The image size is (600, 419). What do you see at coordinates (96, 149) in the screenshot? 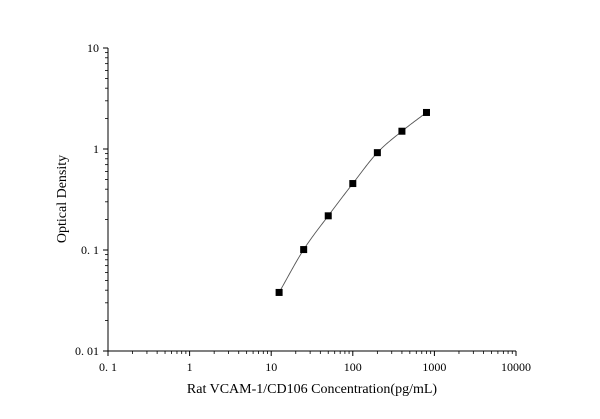
I see `y-tick-label: 1` at bounding box center [96, 149].